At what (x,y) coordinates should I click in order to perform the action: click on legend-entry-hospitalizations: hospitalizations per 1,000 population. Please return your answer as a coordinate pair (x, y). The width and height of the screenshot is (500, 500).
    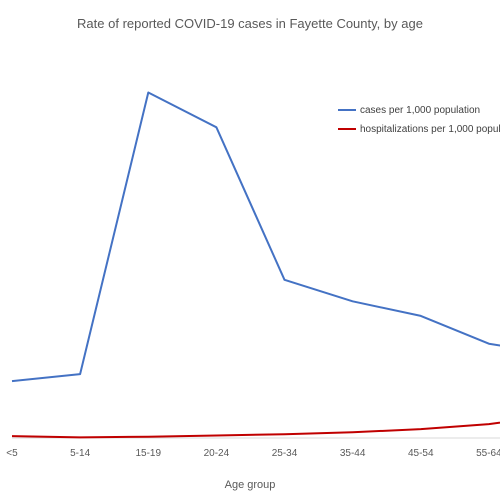
    Looking at the image, I should click on (419, 129).